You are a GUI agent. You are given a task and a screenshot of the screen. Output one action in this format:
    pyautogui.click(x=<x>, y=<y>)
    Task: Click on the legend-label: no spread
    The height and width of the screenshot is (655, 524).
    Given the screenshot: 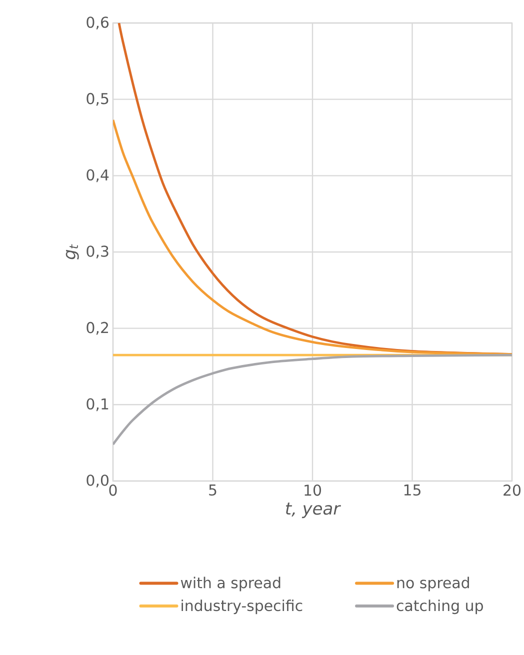 What is the action you would take?
    pyautogui.click(x=433, y=584)
    